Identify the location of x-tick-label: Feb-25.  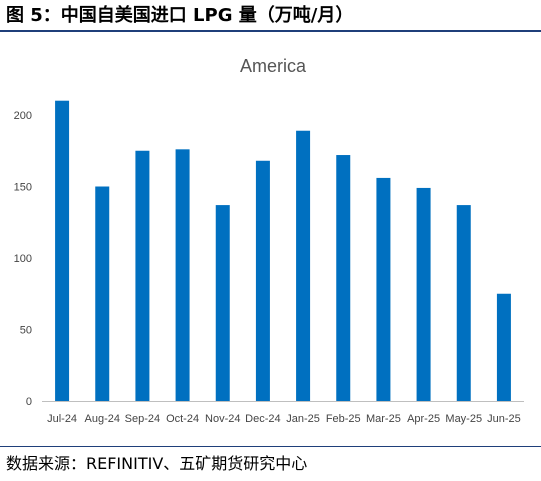
(343, 419).